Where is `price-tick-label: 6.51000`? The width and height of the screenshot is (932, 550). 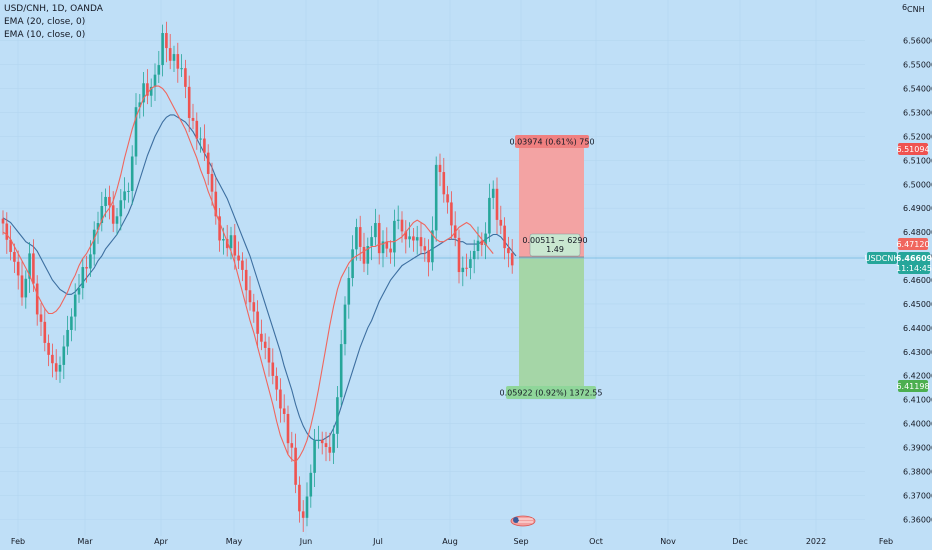 price-tick-label: 6.51000 is located at coordinates (917, 160).